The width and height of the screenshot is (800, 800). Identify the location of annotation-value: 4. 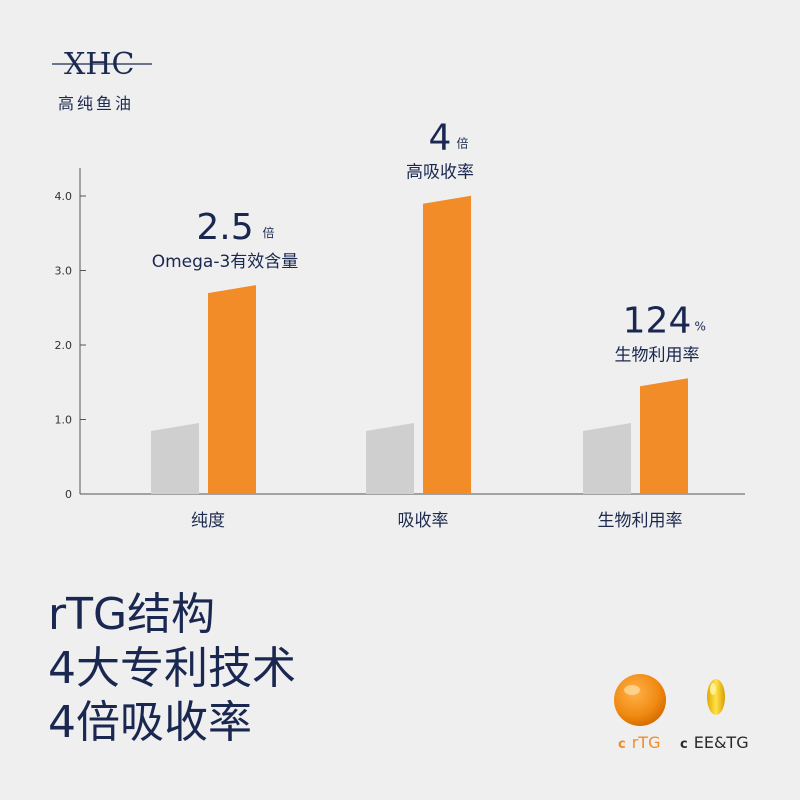
(440, 138).